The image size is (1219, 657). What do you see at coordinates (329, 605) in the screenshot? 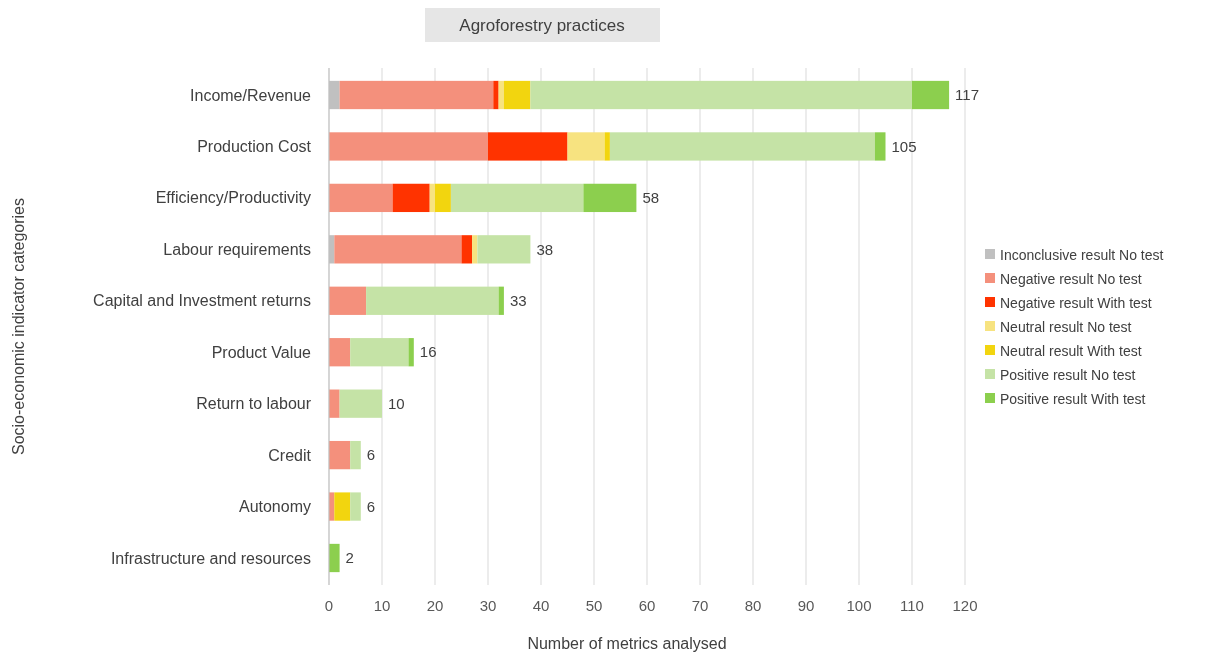
I see `x-tick-label: 0` at bounding box center [329, 605].